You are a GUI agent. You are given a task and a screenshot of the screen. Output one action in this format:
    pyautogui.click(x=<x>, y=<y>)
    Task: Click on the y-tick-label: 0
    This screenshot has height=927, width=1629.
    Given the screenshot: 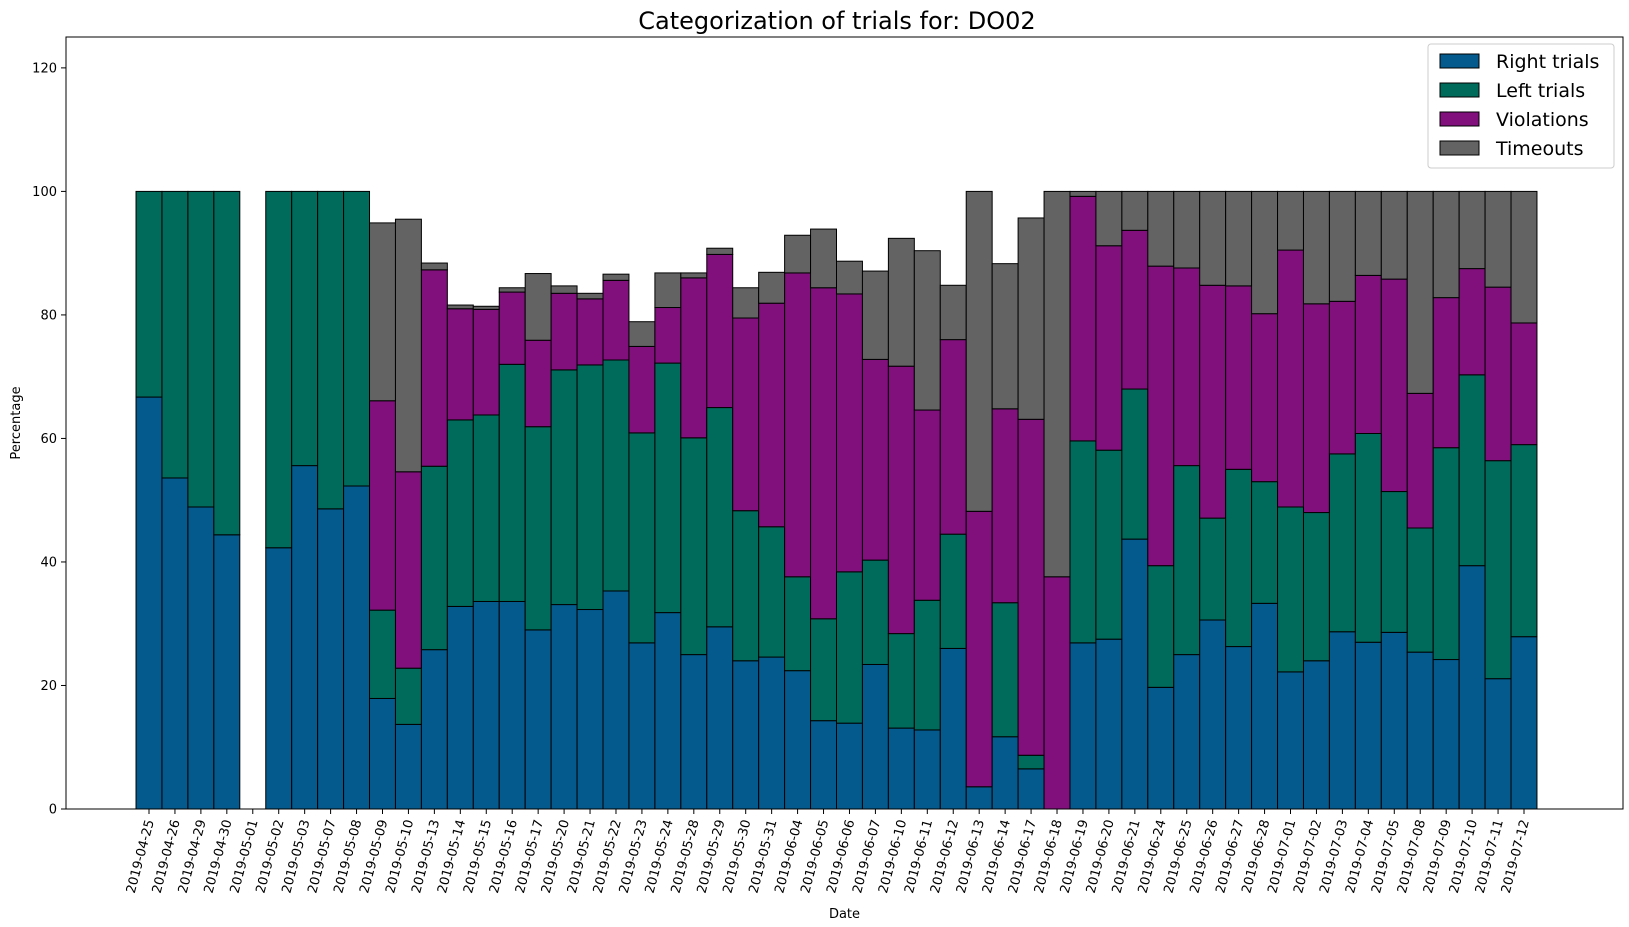 What is the action you would take?
    pyautogui.click(x=53, y=810)
    